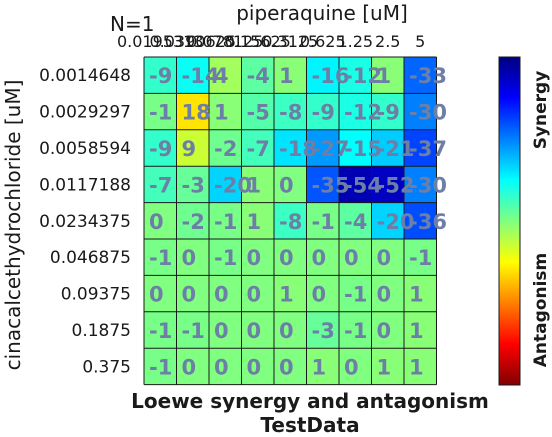 This screenshot has height=437, width=552. I want to click on cell-value-label: -3, so click(323, 331).